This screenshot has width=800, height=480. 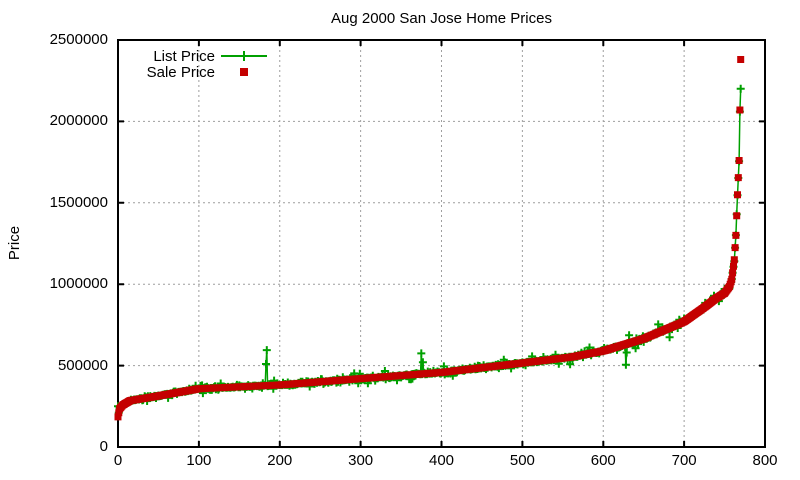 What do you see at coordinates (684, 460) in the screenshot?
I see `x-tick-label: 700` at bounding box center [684, 460].